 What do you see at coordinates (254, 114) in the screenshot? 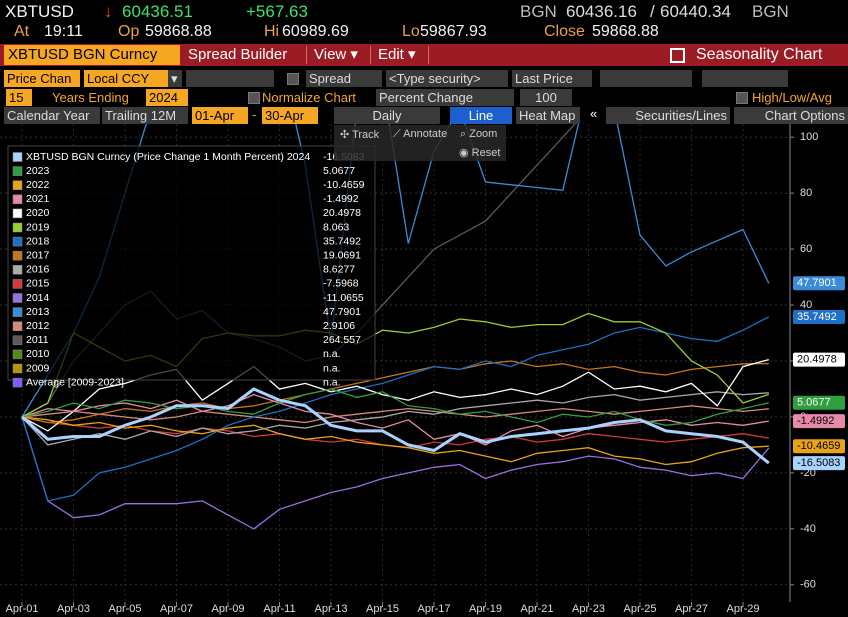
I see `label: -` at bounding box center [254, 114].